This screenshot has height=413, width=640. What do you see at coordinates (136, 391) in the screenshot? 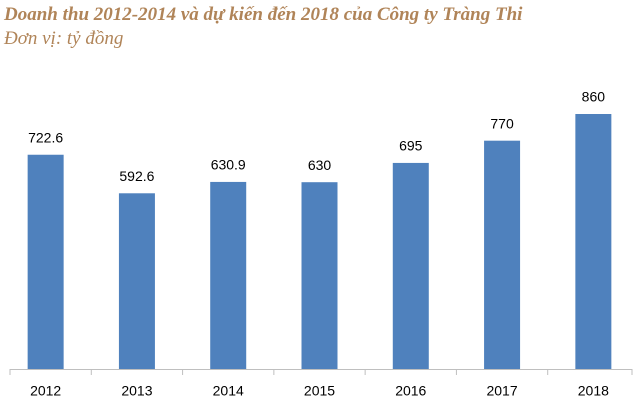
I see `x-tick-label: 2013` at bounding box center [136, 391].